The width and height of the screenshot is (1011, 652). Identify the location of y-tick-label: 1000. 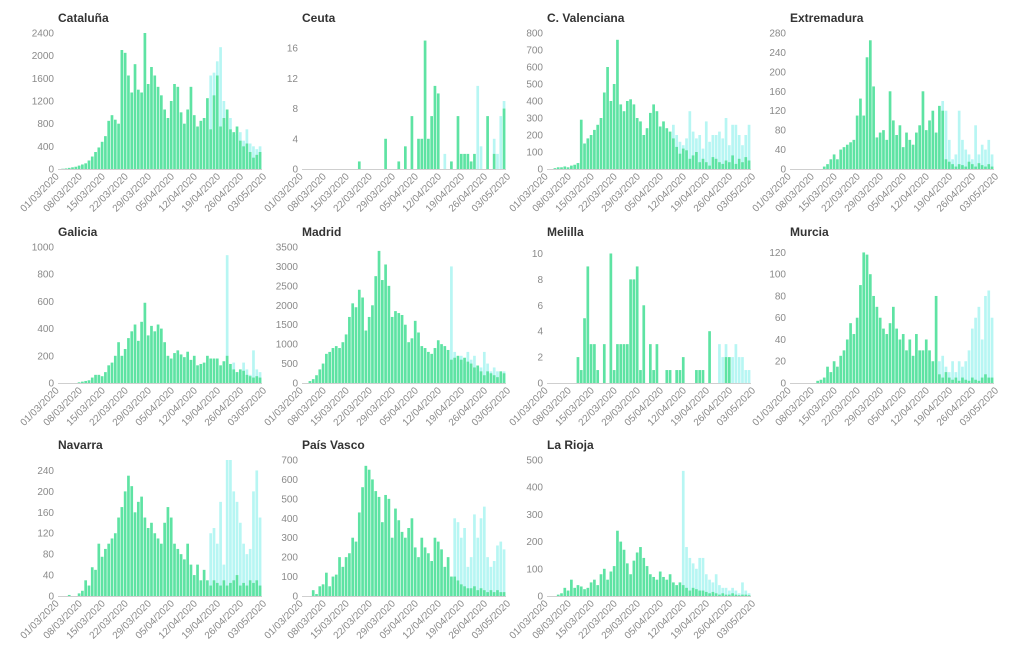
(287, 345).